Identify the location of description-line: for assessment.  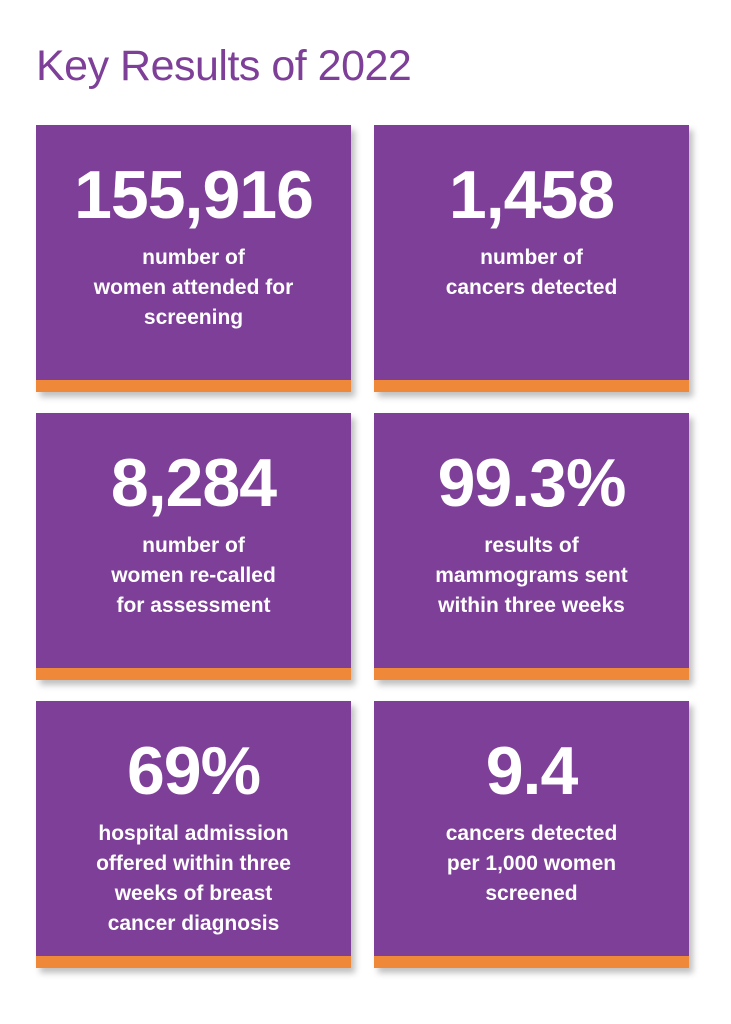
(193, 605).